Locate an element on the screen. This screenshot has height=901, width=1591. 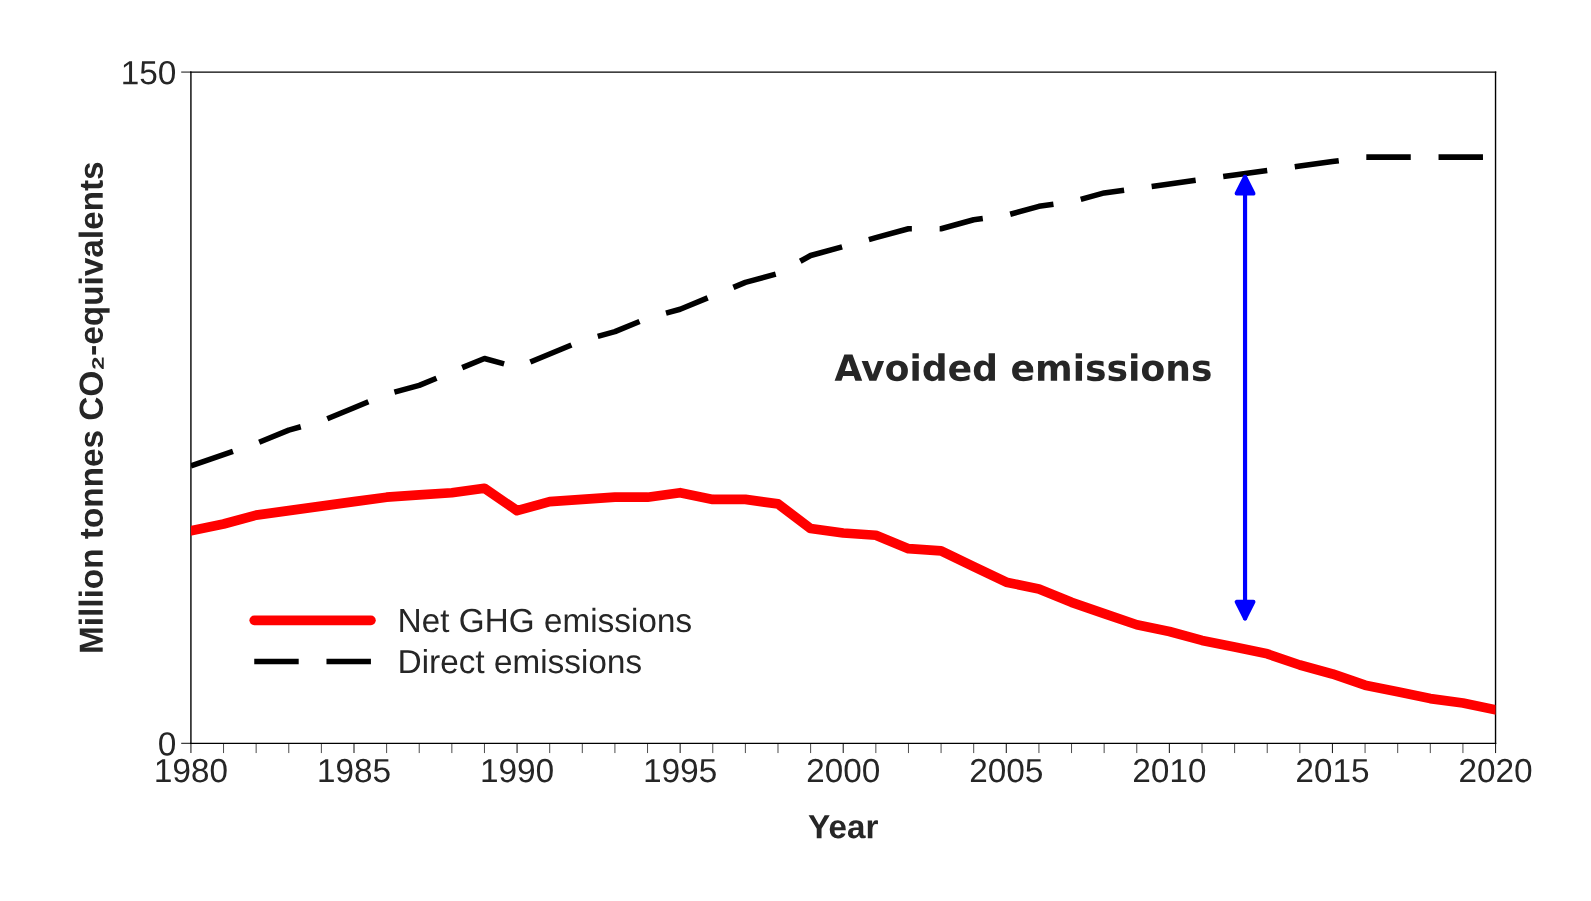
x-tick-label: 1980 is located at coordinates (191, 770).